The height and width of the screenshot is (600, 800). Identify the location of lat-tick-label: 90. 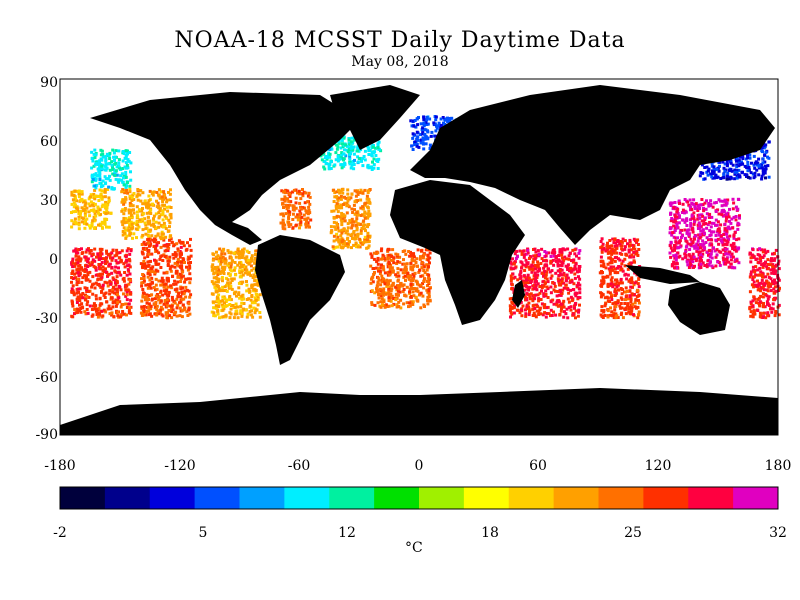
(49, 83).